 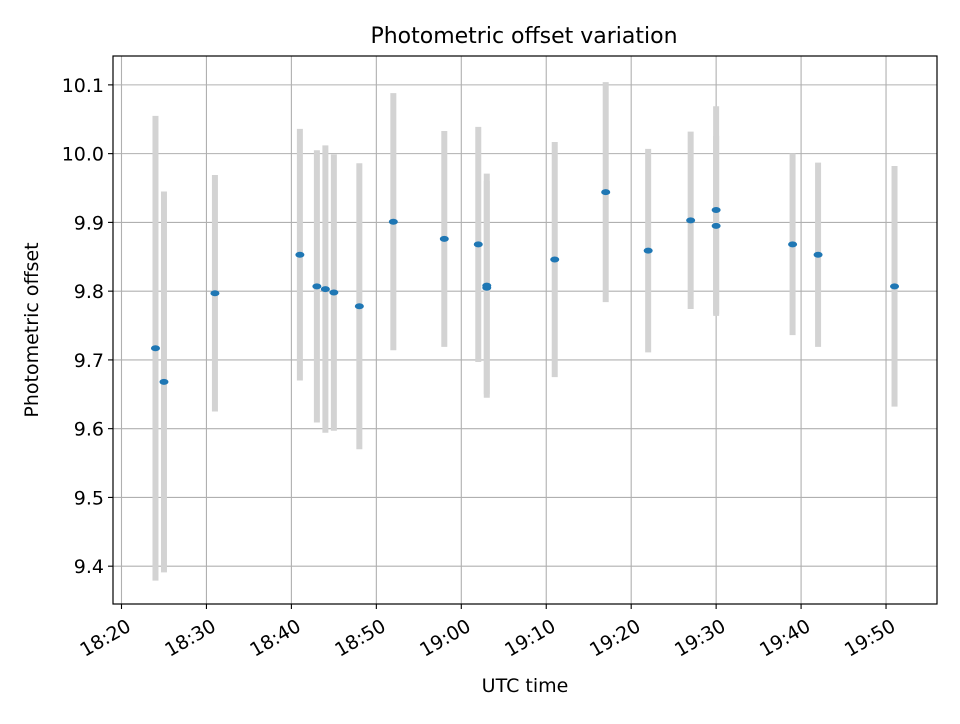 I want to click on y-tick-label: 9.5, so click(x=89, y=498).